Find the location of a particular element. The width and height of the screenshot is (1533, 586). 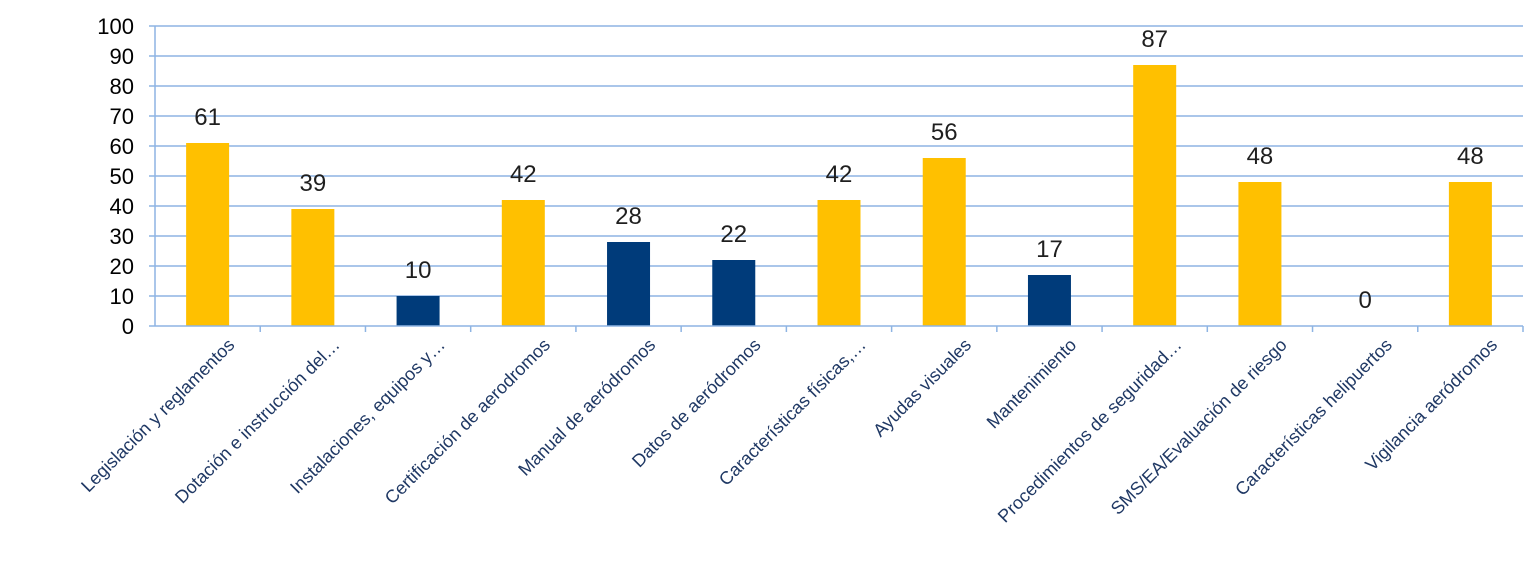

y-tick-label: 40 is located at coordinates (122, 206).